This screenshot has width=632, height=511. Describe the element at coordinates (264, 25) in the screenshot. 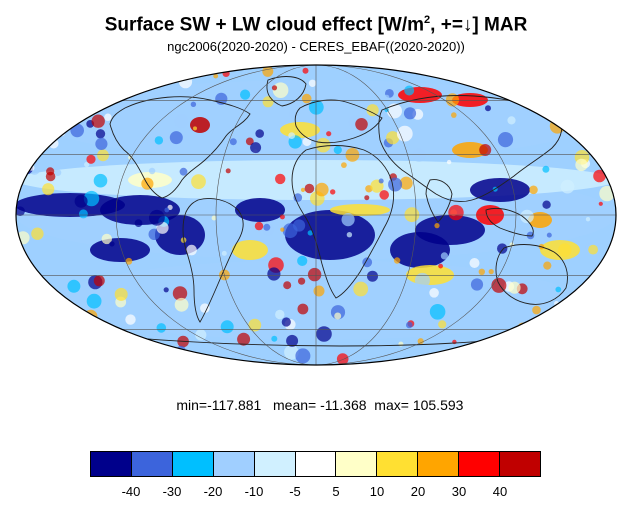

I see `title-main: Surface SW + LW cloud effect [W/m` at that location.